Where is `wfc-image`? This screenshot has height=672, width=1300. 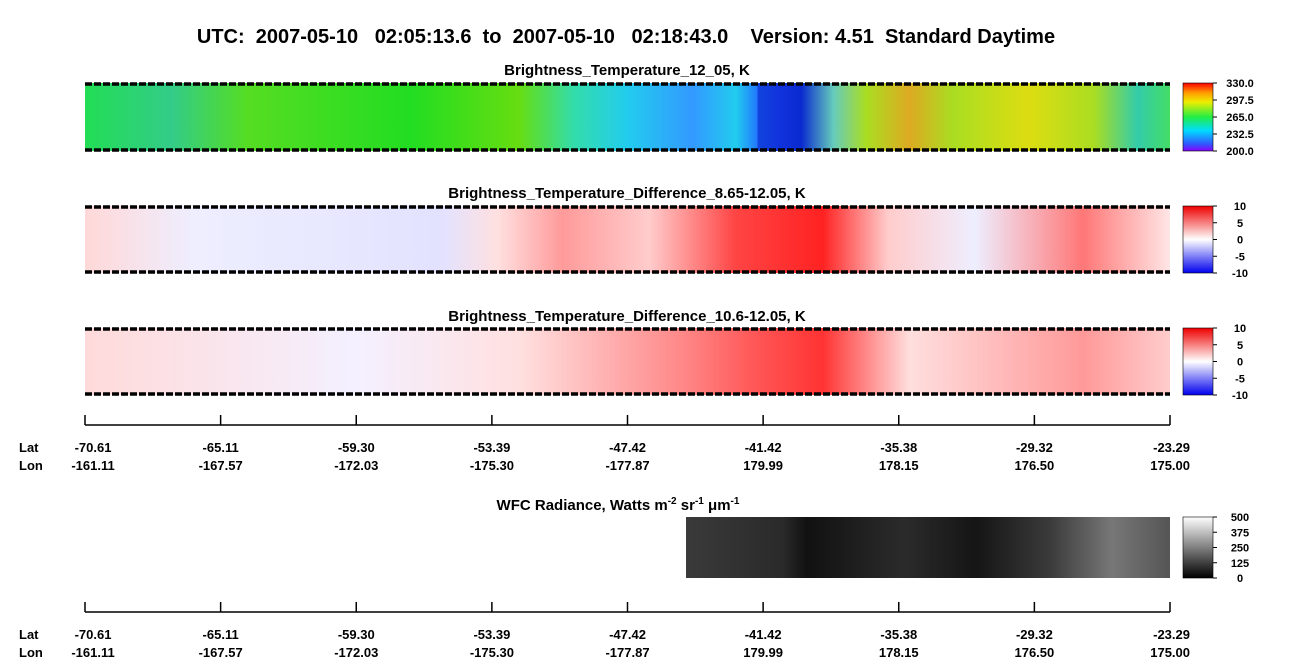 wfc-image is located at coordinates (928, 547).